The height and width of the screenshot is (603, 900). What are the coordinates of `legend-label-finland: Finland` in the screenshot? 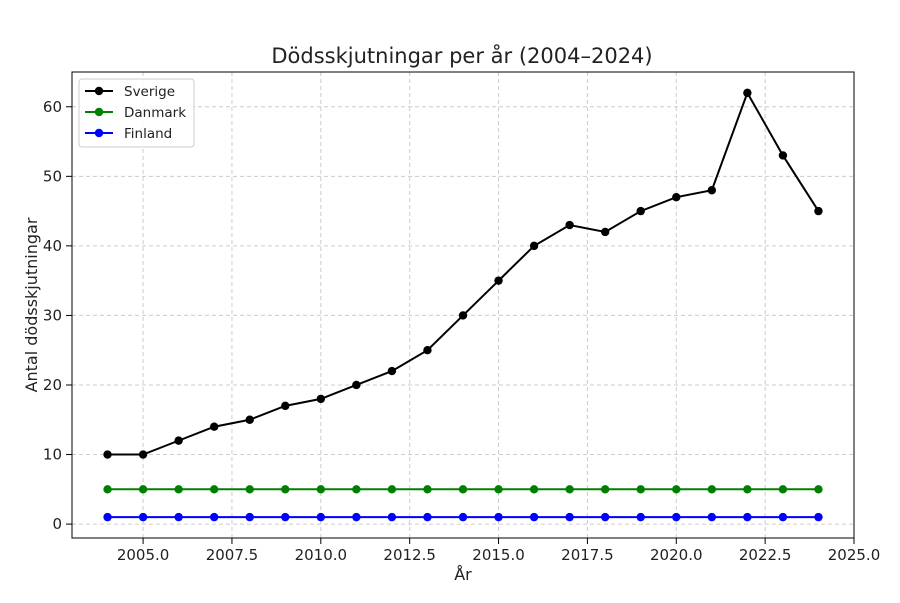 It's located at (148, 134).